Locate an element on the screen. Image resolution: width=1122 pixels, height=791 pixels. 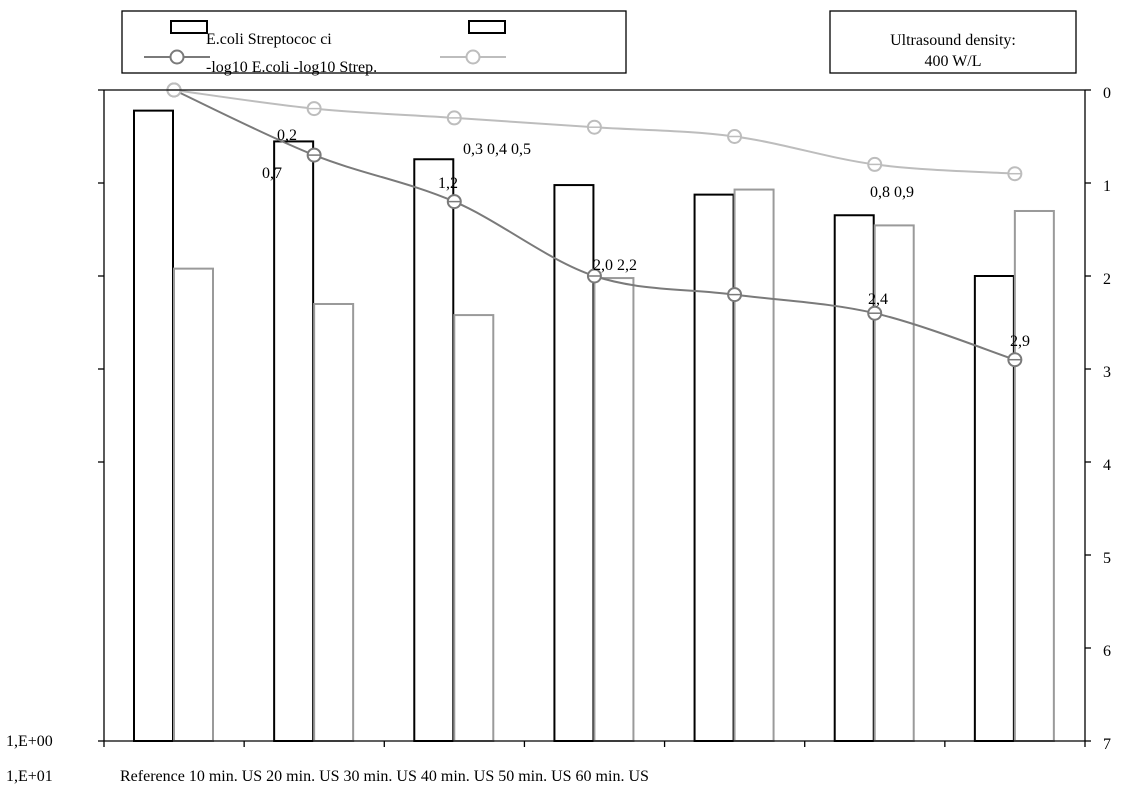
annotation-line-1: Ultrasound density: is located at coordinates (953, 40).